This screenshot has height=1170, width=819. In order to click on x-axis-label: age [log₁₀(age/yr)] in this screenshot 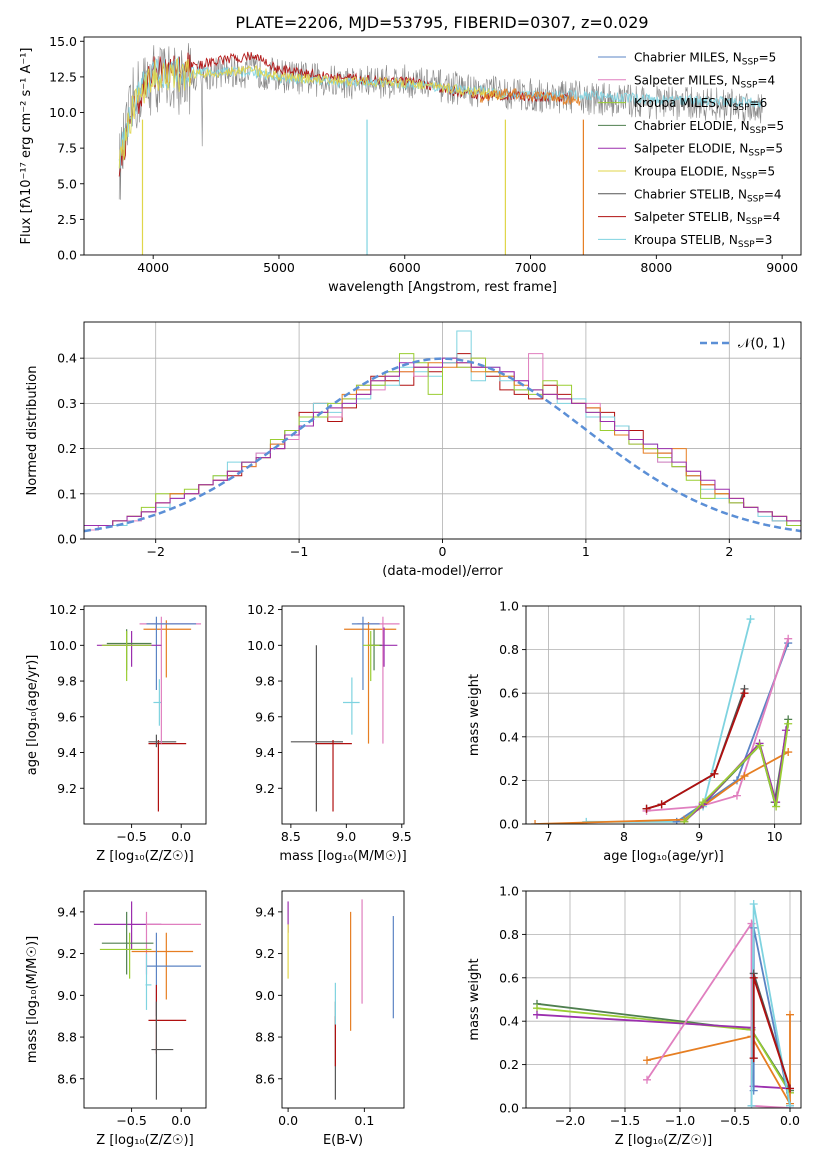, I will do `click(663, 856)`.